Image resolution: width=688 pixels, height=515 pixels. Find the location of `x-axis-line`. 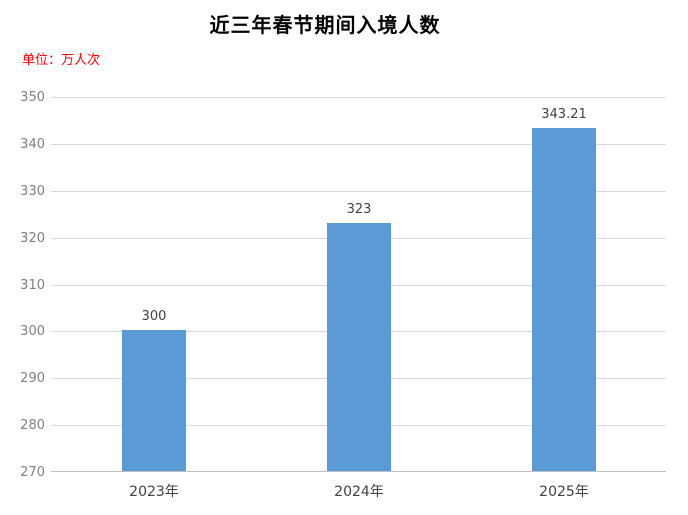

x-axis-line is located at coordinates (358, 471).